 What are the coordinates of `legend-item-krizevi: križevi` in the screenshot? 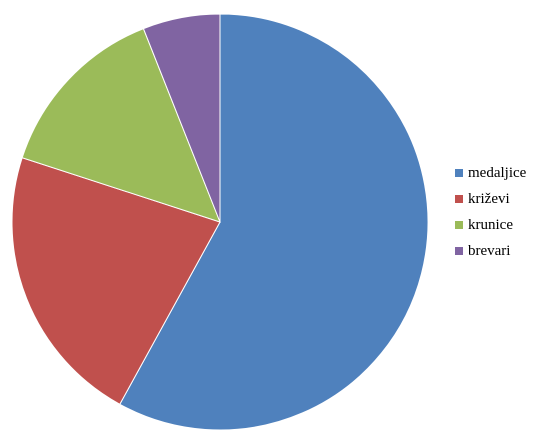 It's located at (507, 199).